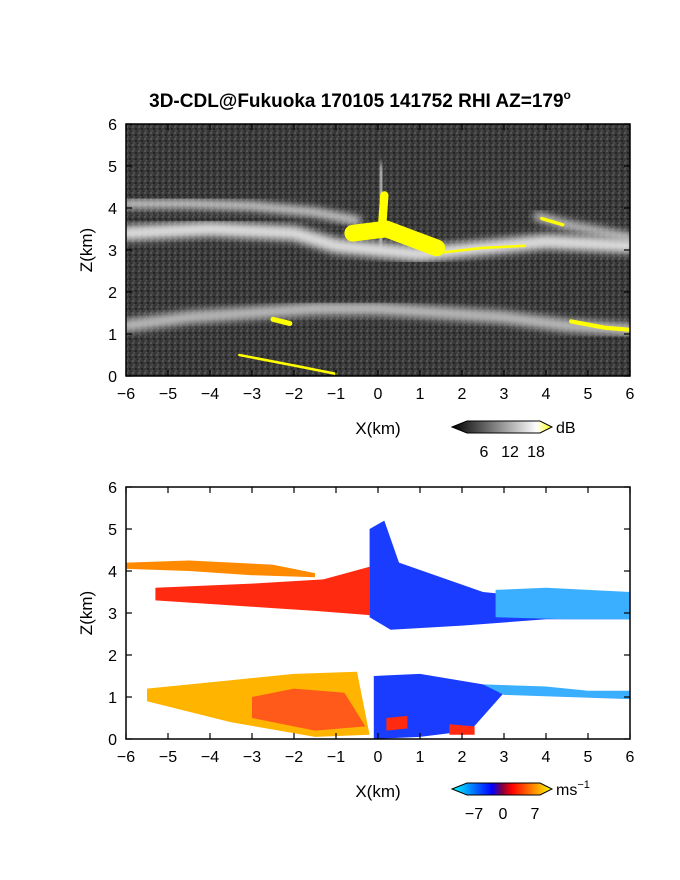 This screenshot has height=880, width=680. Describe the element at coordinates (536, 452) in the screenshot. I see `colorbar-tick-label: 18` at that location.